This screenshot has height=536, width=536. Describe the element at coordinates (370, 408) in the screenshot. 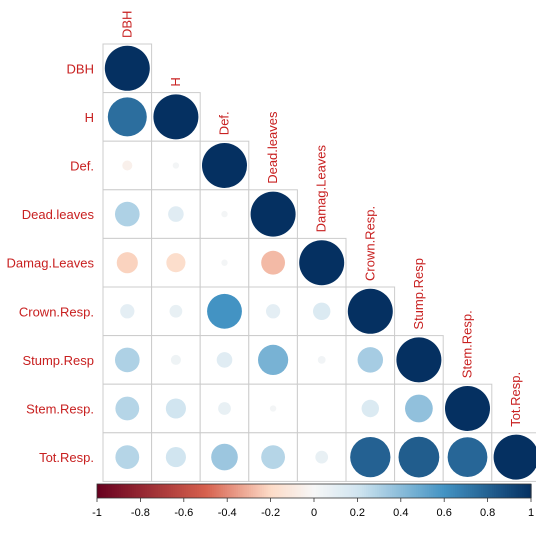

I see `corr-circle-Stem.Resp.-Crown.Resp.` at that location.